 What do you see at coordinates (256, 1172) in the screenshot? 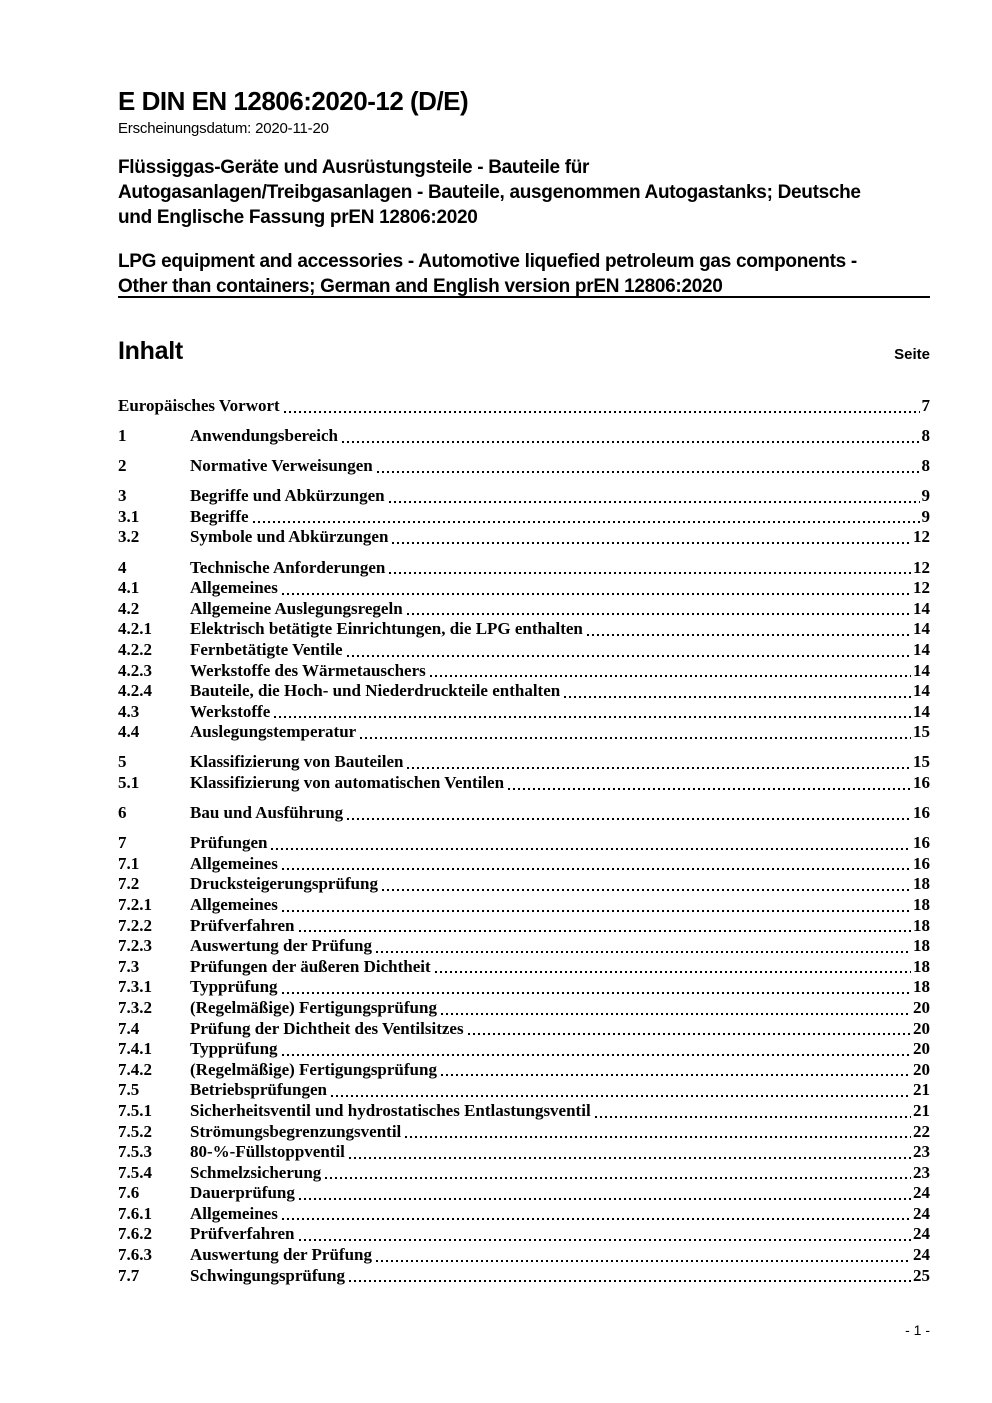
I see `toc-entry-title: Schmelzsicherung` at bounding box center [256, 1172].